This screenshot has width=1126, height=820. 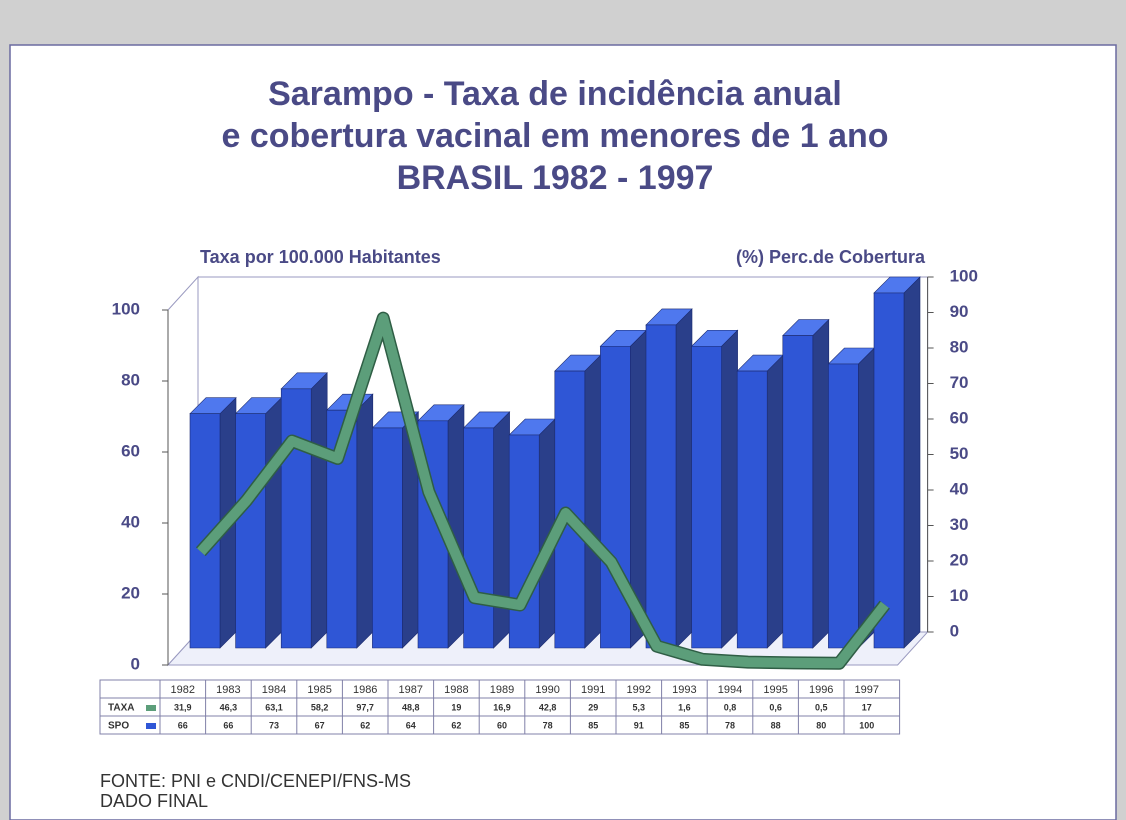 I want to click on y2-tick-label: 70, so click(x=959, y=382).